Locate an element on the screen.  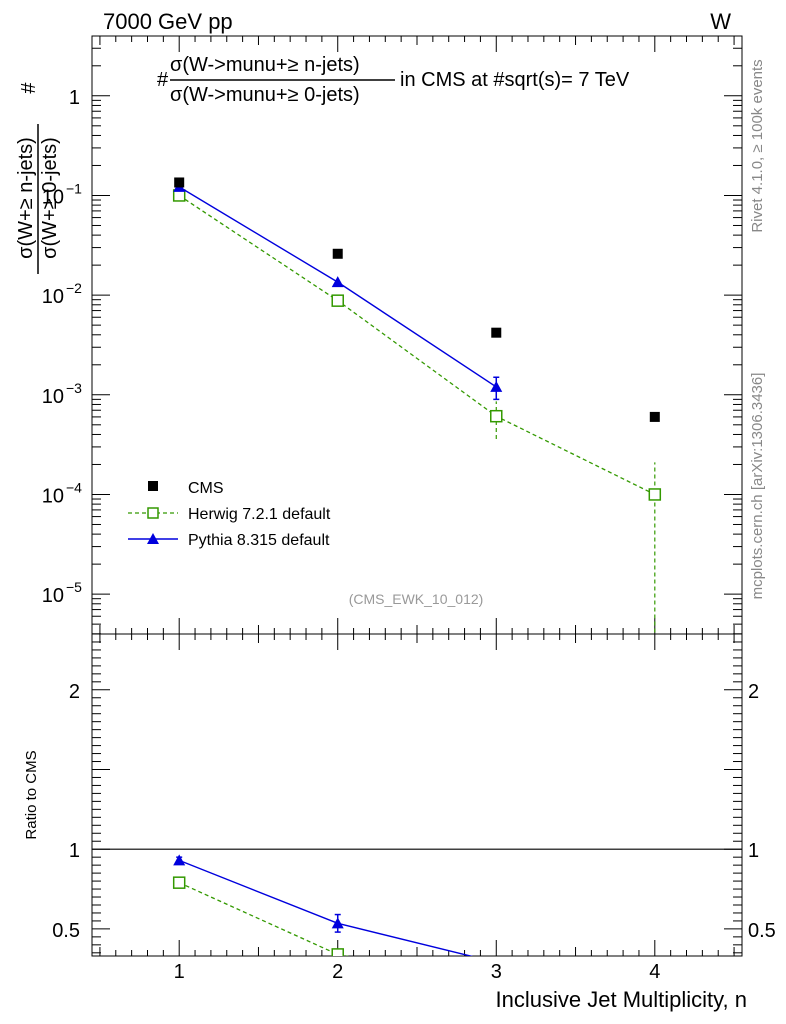
legend-cms-marker is located at coordinates (153, 486).